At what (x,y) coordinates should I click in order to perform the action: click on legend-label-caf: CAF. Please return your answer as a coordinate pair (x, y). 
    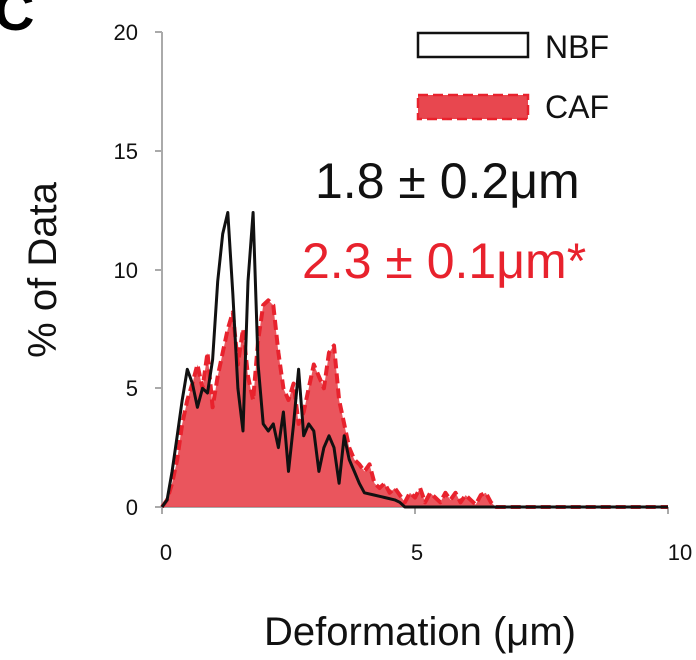
    Looking at the image, I should click on (577, 107).